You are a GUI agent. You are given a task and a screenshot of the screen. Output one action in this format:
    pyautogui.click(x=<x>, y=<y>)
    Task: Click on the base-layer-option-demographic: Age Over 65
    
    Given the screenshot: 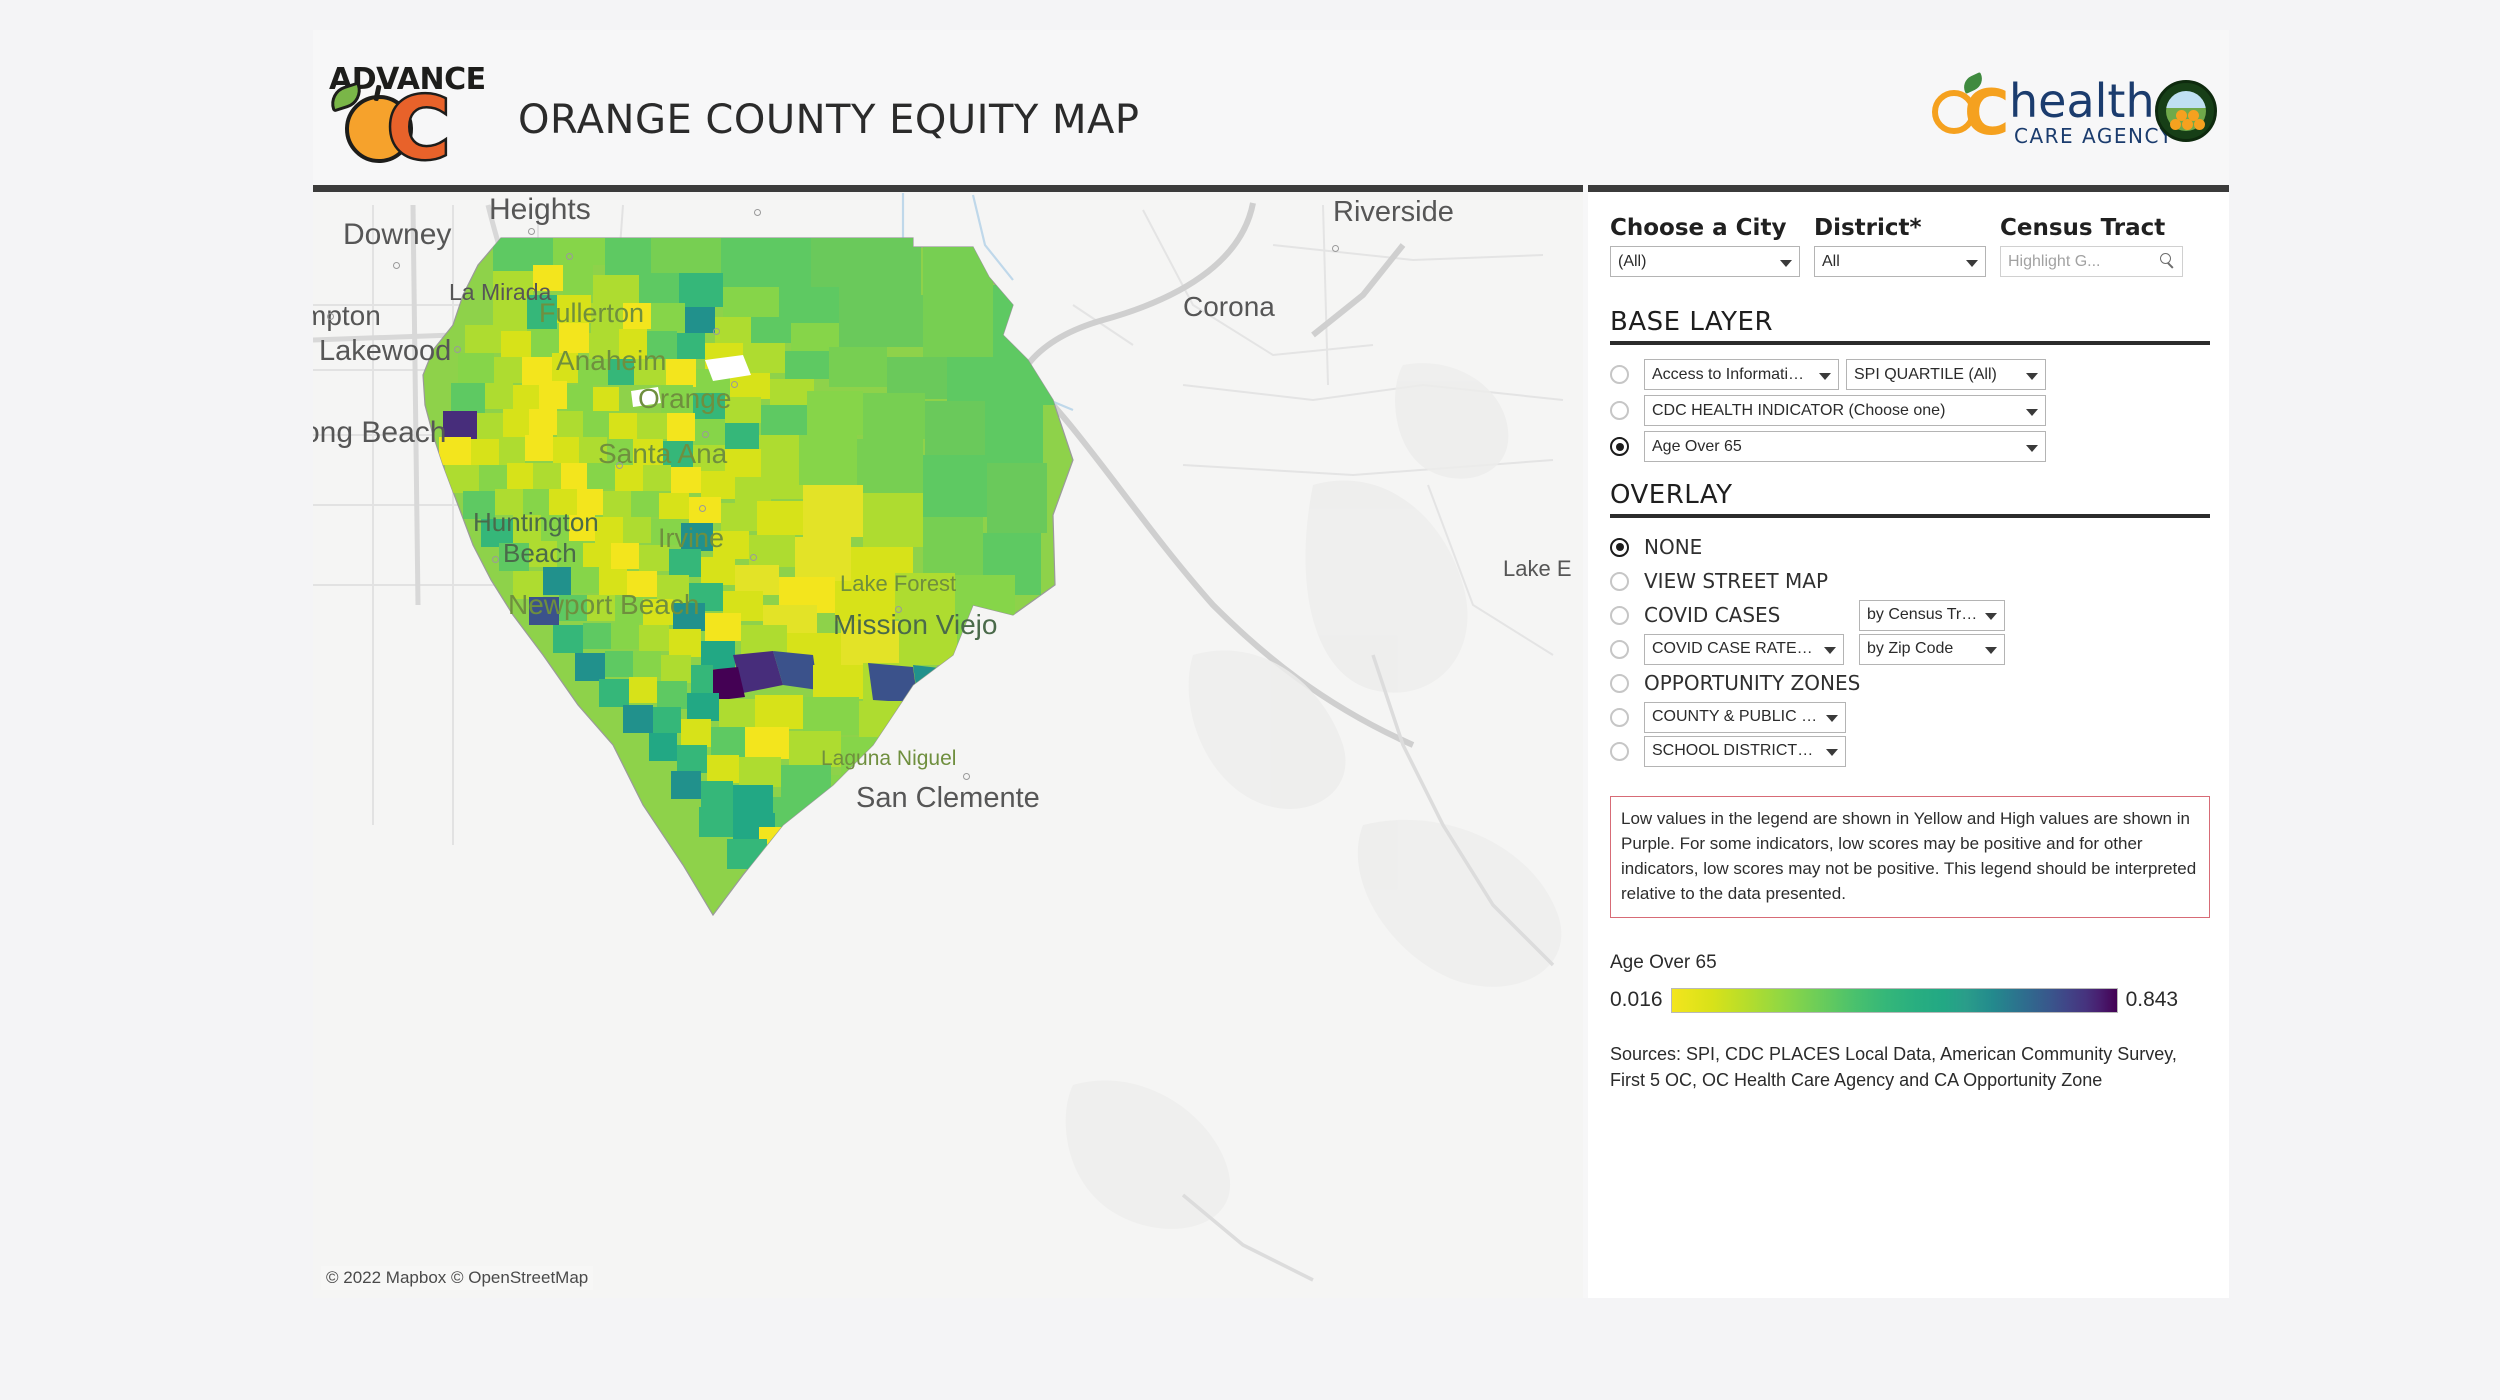 What is the action you would take?
    pyautogui.click(x=1910, y=446)
    